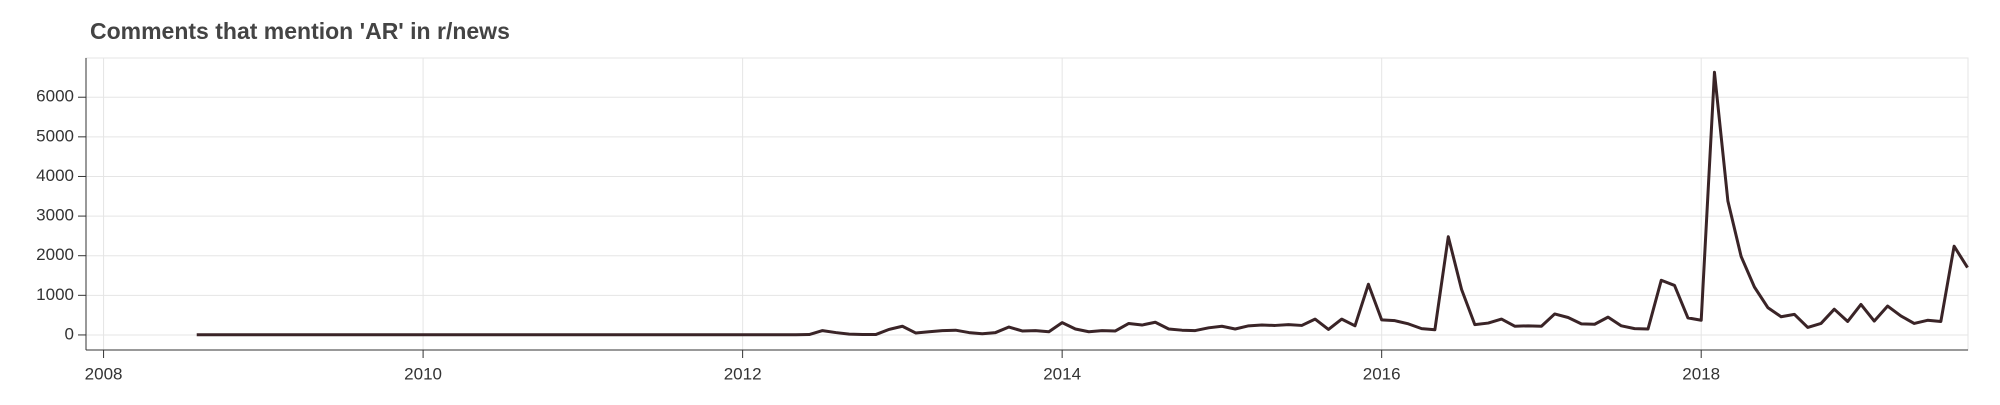 The height and width of the screenshot is (405, 2000). What do you see at coordinates (69, 333) in the screenshot?
I see `y-tick-label: 0` at bounding box center [69, 333].